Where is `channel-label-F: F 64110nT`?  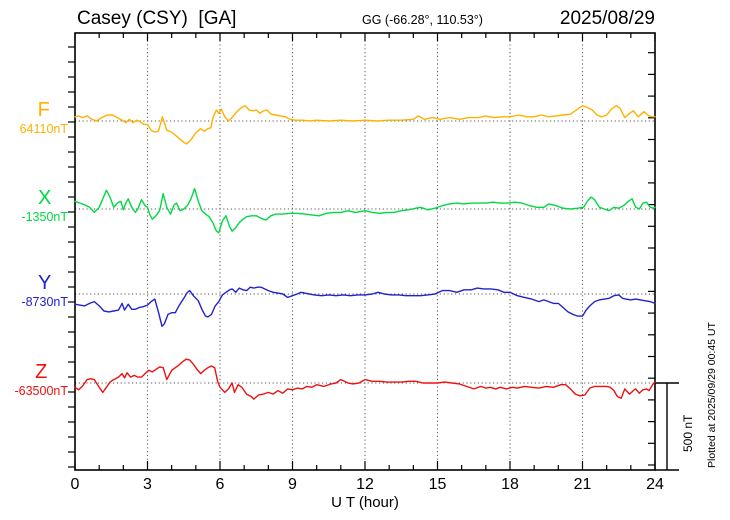
channel-label-F: F 64110nT is located at coordinates (44, 118).